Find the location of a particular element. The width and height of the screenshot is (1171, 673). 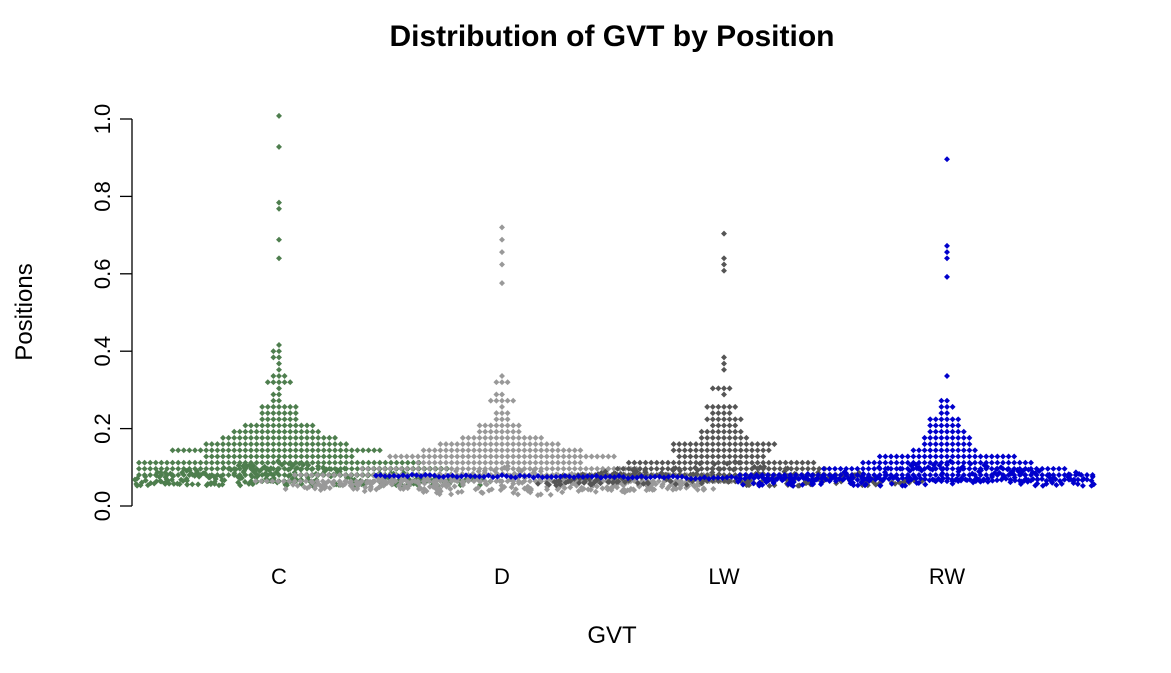

x-tick-label-rw: RW is located at coordinates (947, 576).